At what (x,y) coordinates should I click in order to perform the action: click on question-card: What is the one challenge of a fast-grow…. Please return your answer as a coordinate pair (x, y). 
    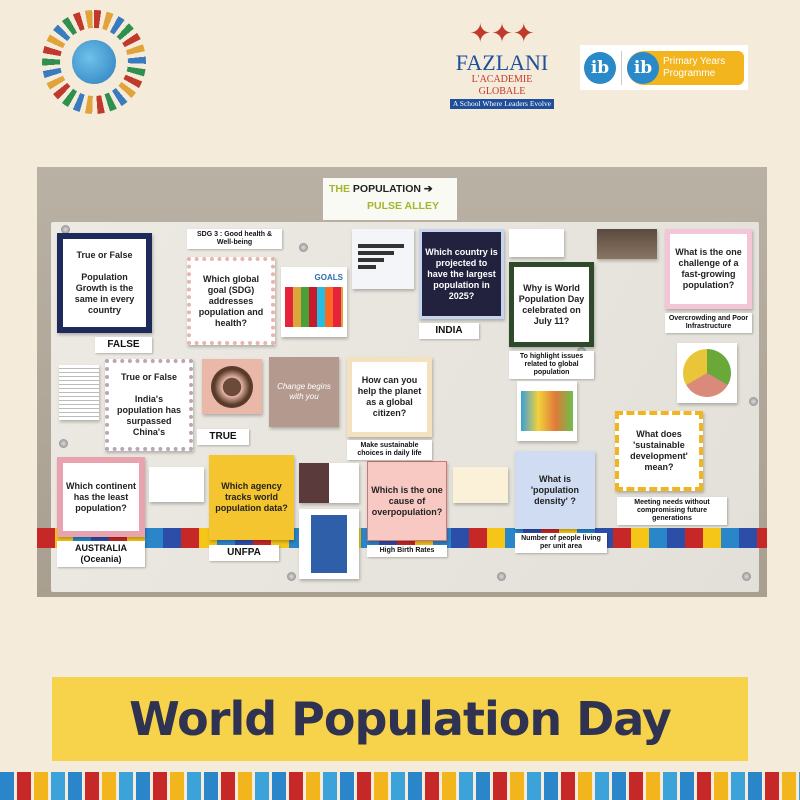
    Looking at the image, I should click on (708, 269).